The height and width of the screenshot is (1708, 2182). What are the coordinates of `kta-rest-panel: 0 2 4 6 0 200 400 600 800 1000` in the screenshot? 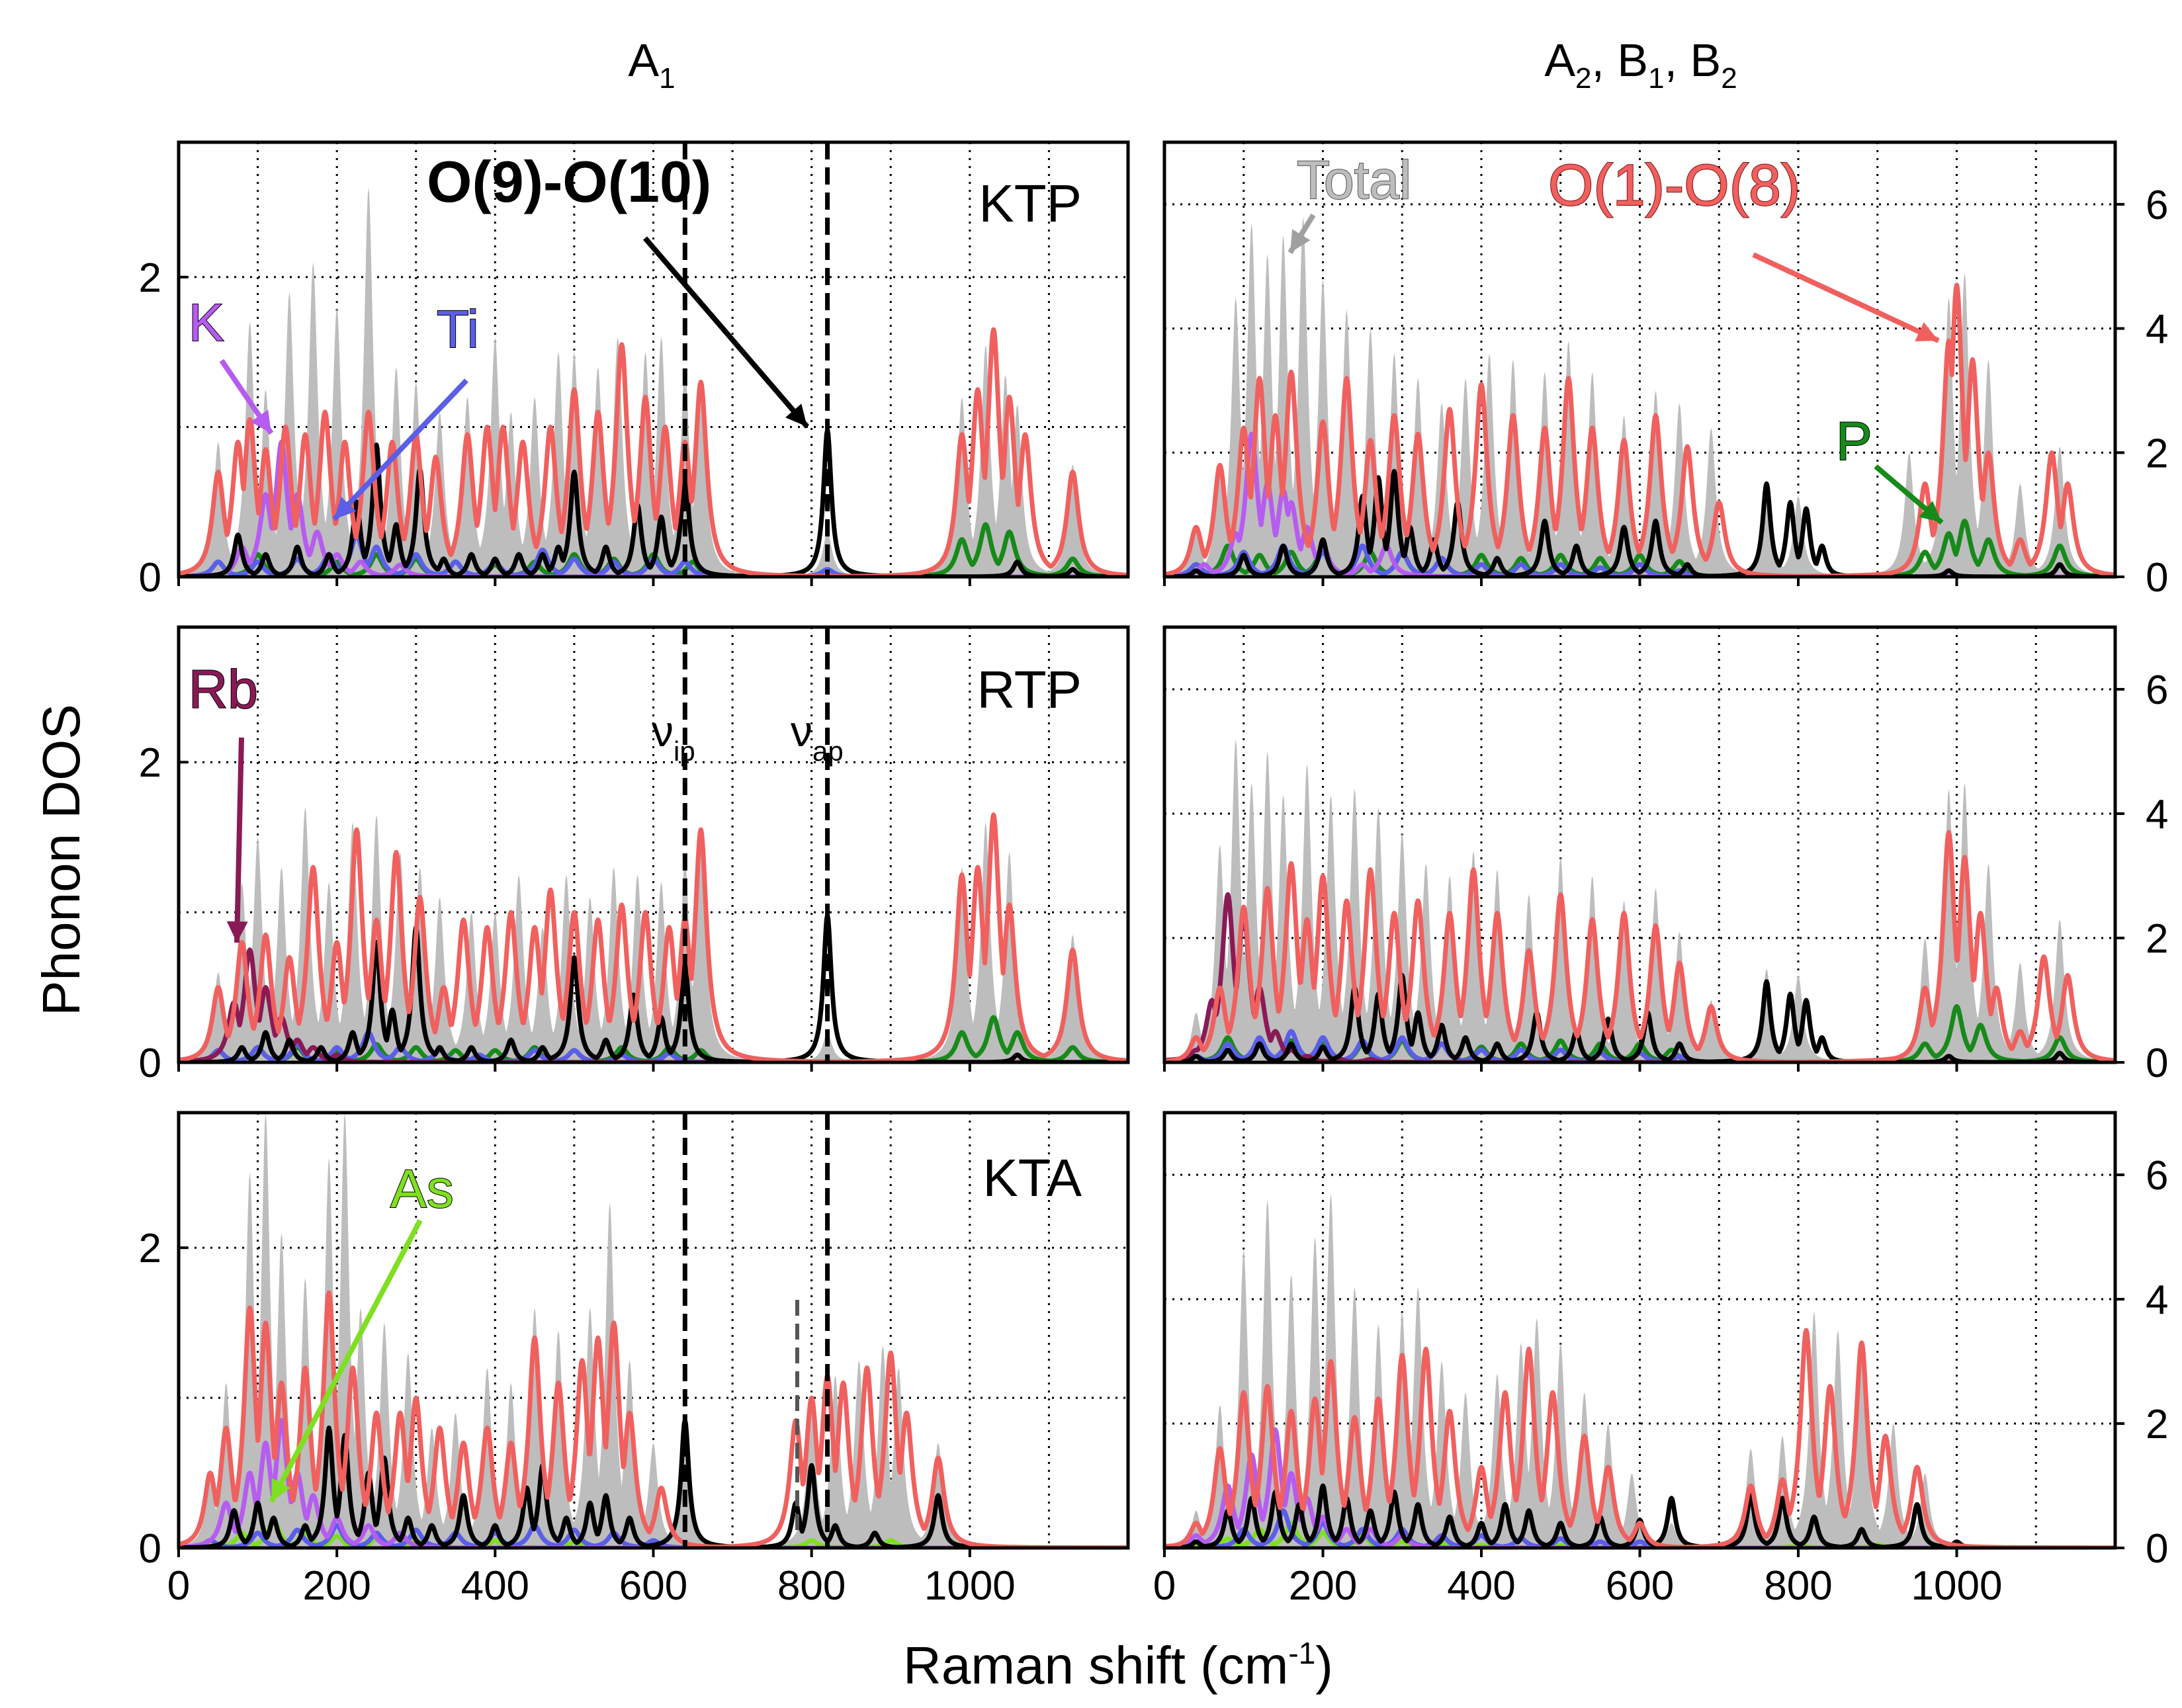 It's located at (1660, 1360).